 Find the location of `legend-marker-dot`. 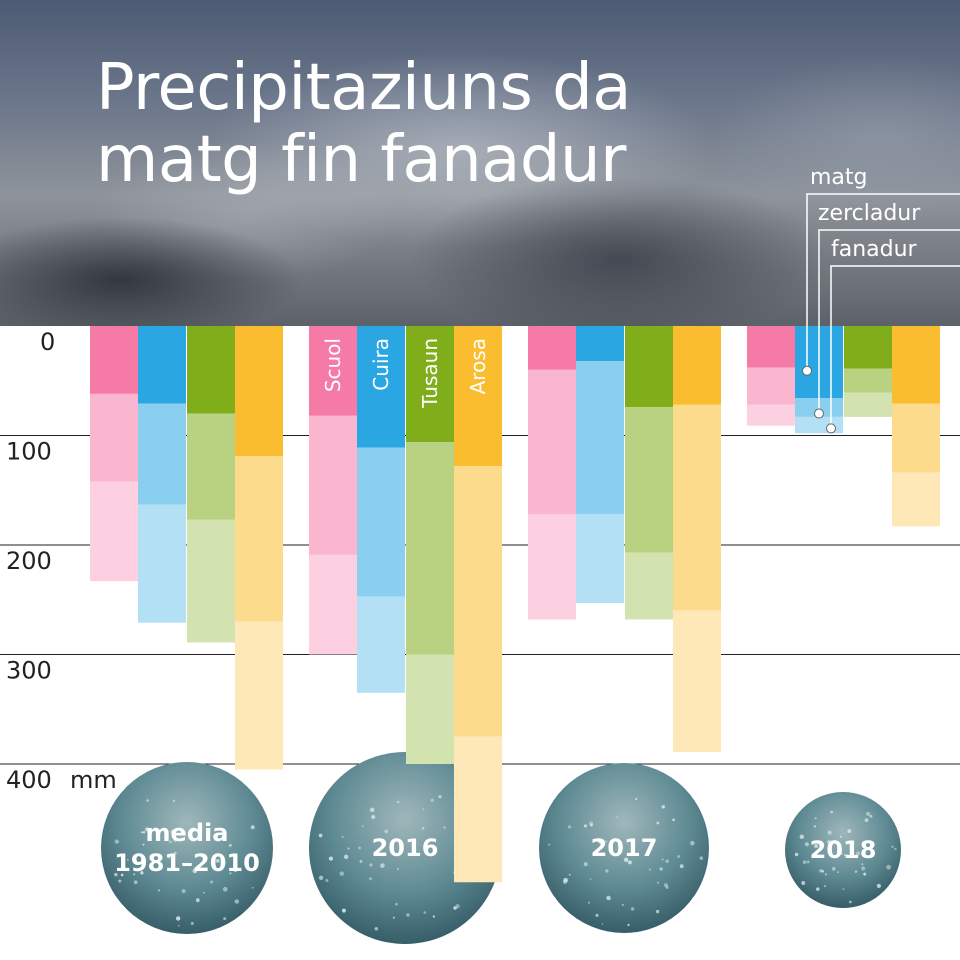

legend-marker-dot is located at coordinates (831, 428).